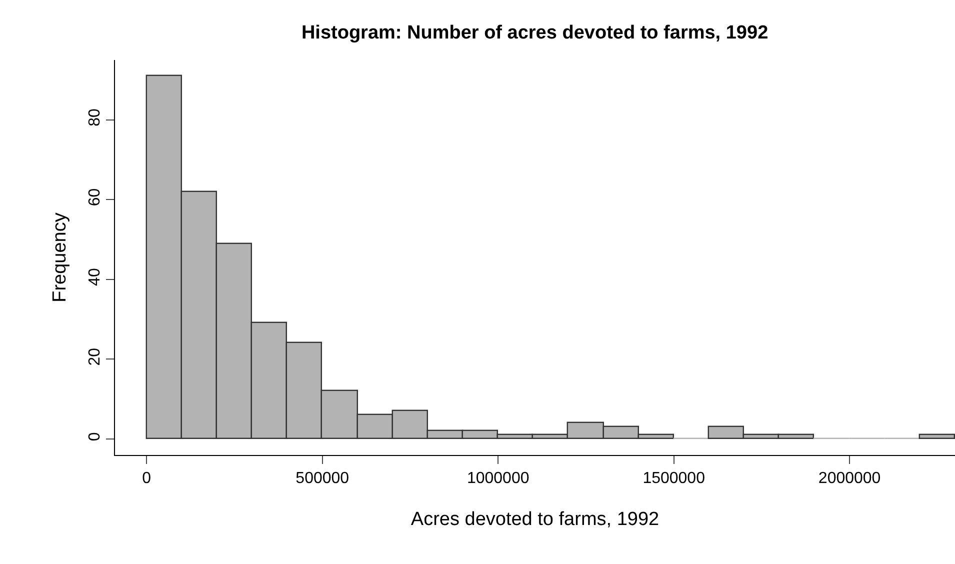 Image resolution: width=955 pixels, height=564 pixels. Describe the element at coordinates (323, 479) in the screenshot. I see `x-tick-label: 500000` at that location.